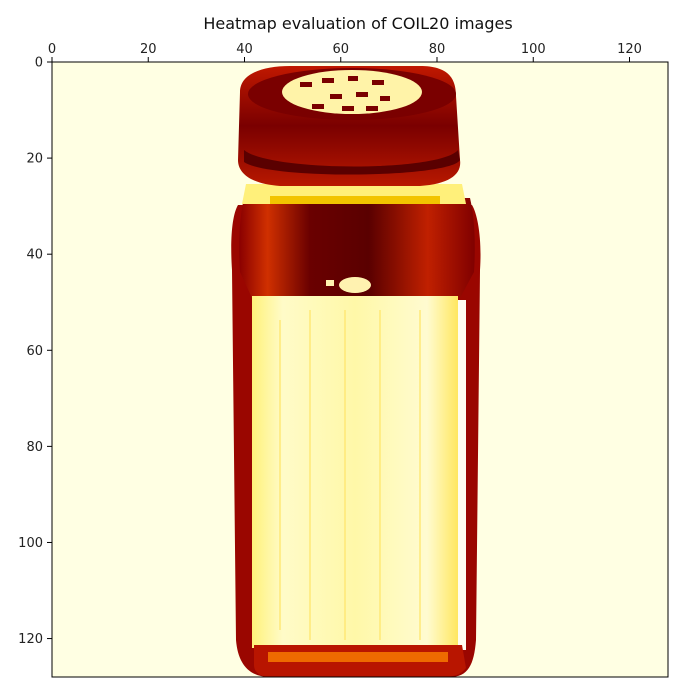  What do you see at coordinates (34, 159) in the screenshot?
I see `y-tick-label: 20` at bounding box center [34, 159].